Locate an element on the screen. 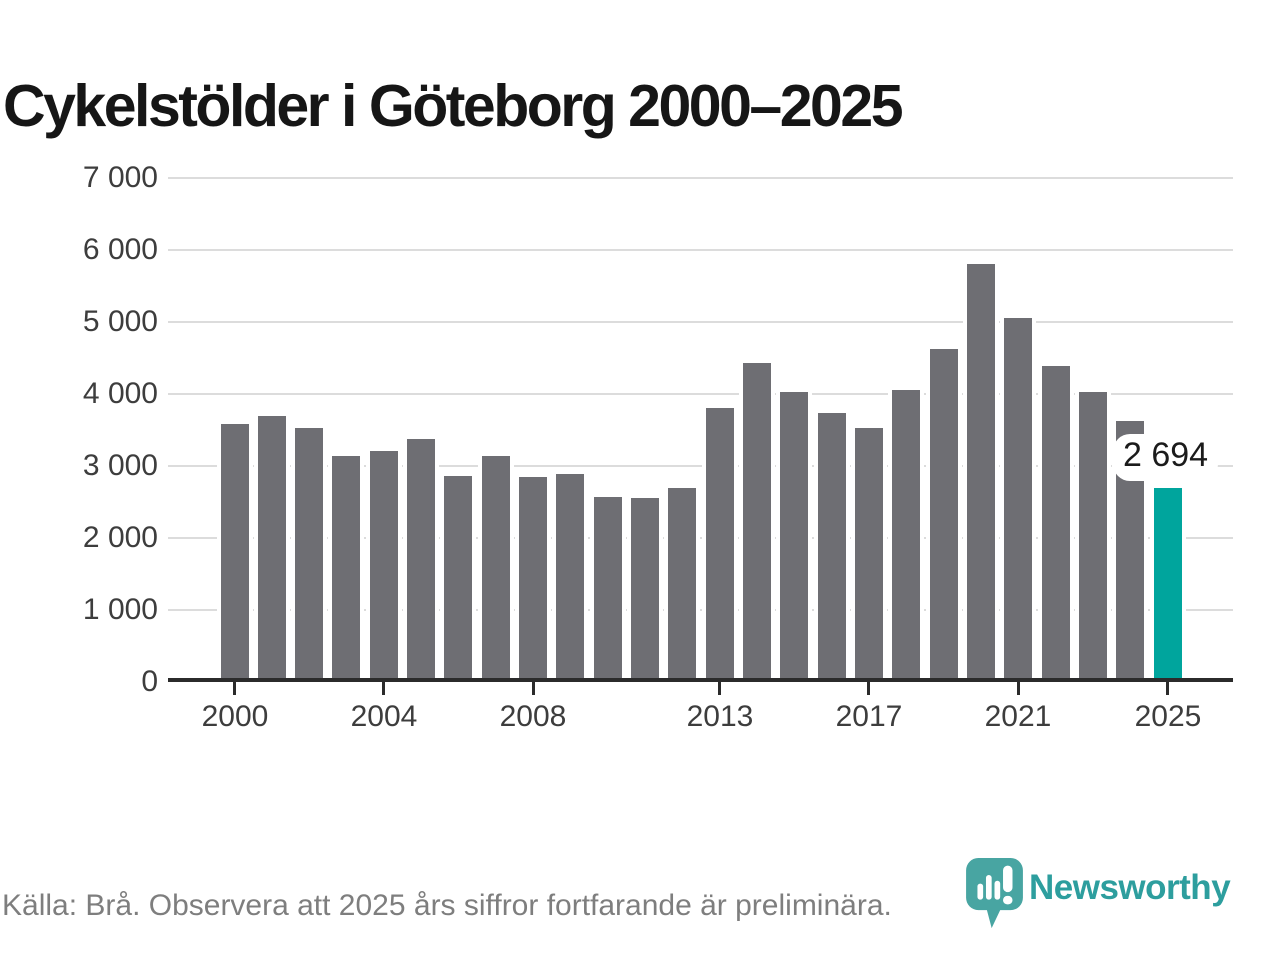  bar-2007 is located at coordinates (496, 569).